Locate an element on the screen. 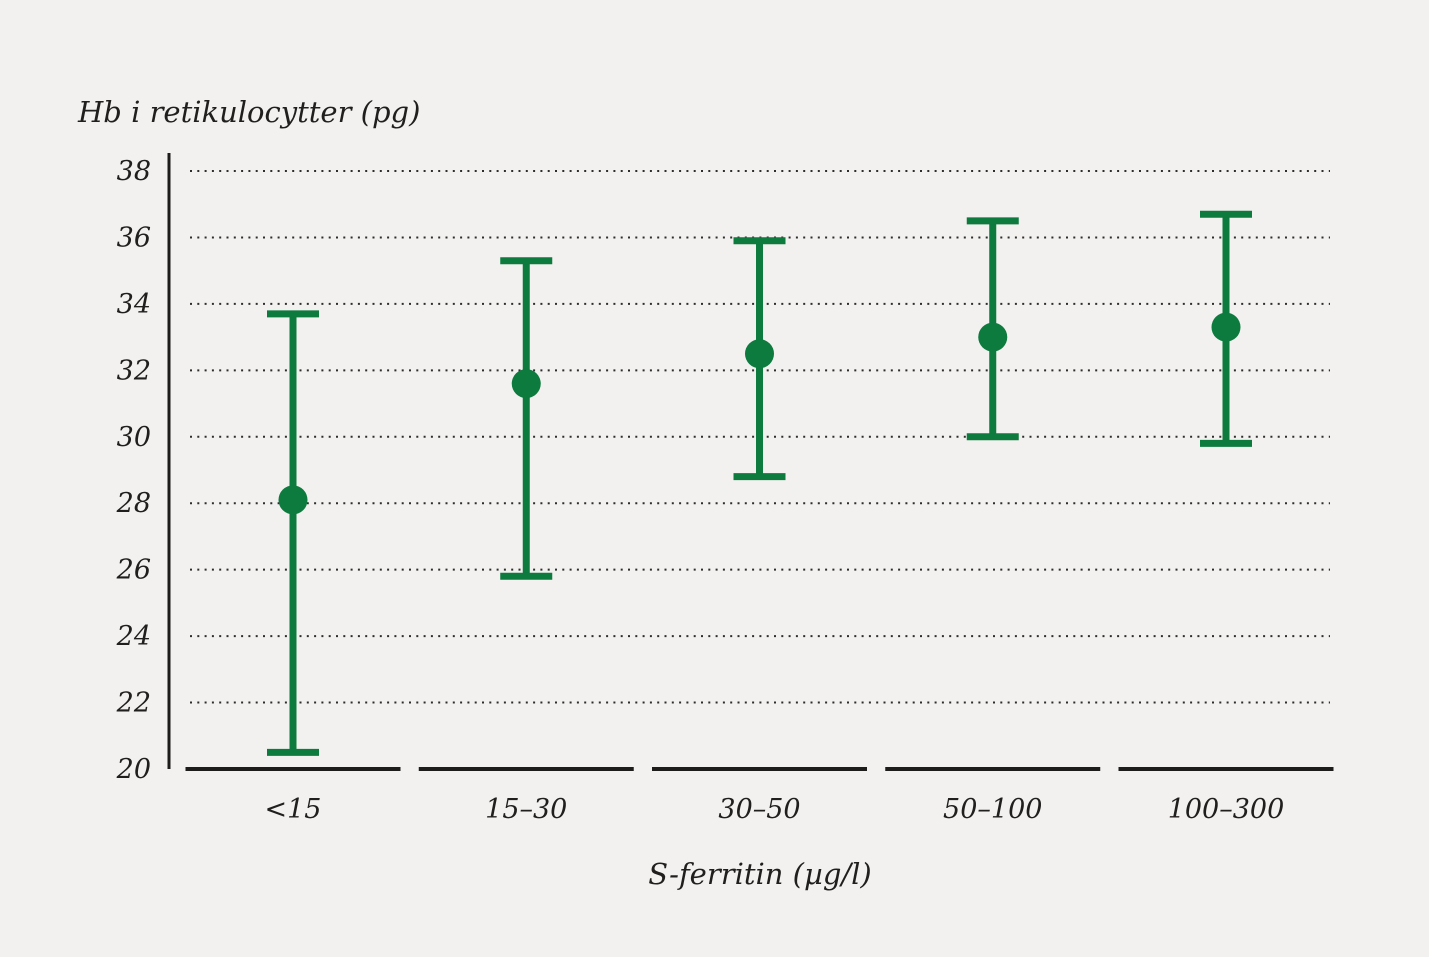 This screenshot has width=1429, height=957. y-tick-label: 22 is located at coordinates (133, 703).